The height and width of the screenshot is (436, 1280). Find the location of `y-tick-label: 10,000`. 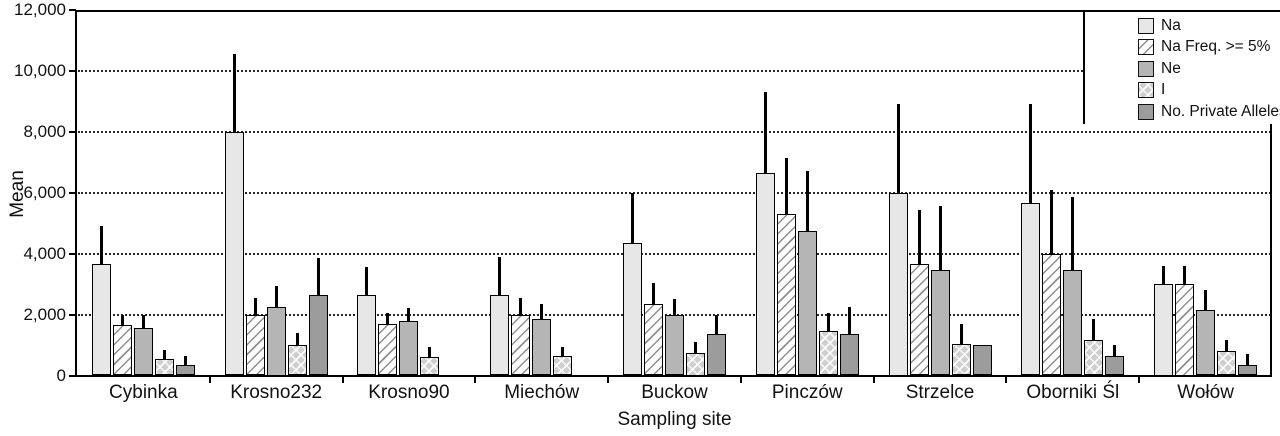

y-tick-label: 10,000 is located at coordinates (40, 70).